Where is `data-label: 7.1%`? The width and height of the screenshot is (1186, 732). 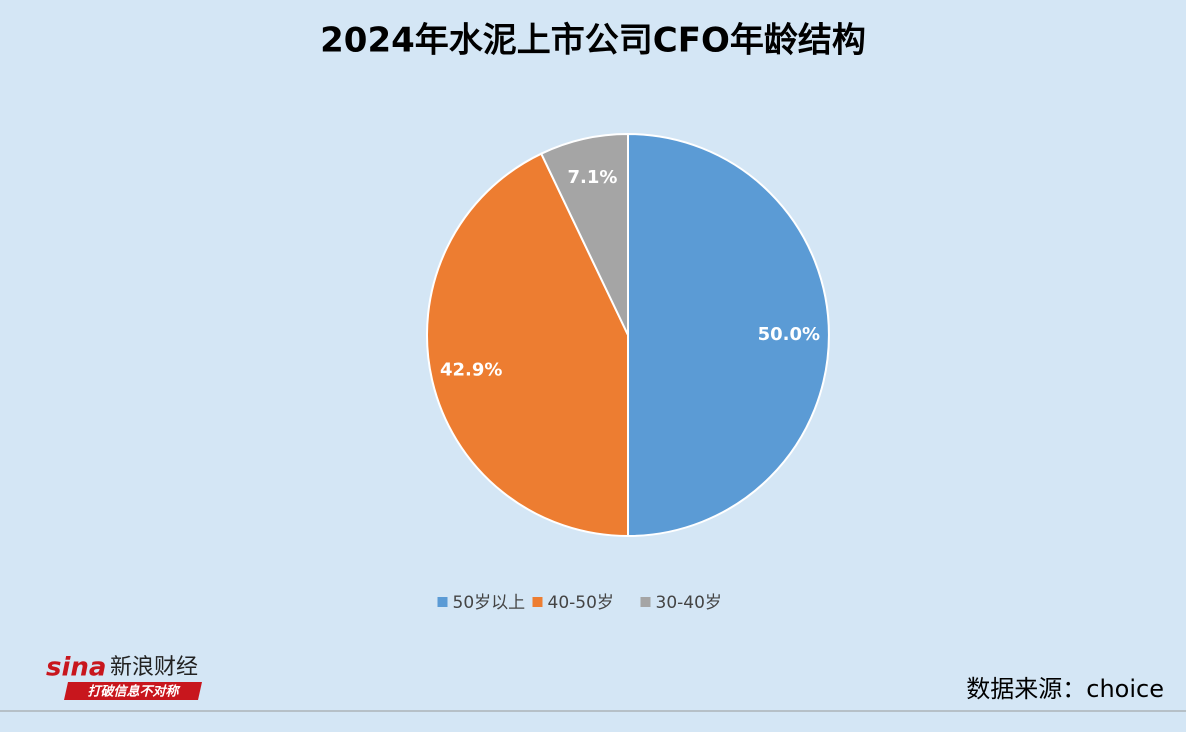 data-label: 7.1% is located at coordinates (592, 177).